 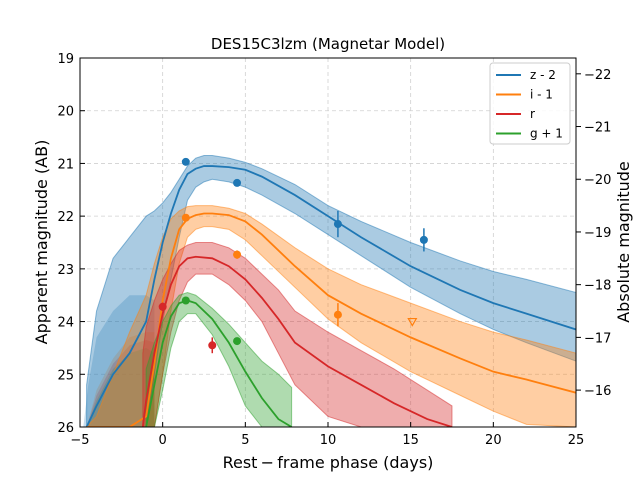 What do you see at coordinates (65, 323) in the screenshot?
I see `y-tick-label: 24` at bounding box center [65, 323].